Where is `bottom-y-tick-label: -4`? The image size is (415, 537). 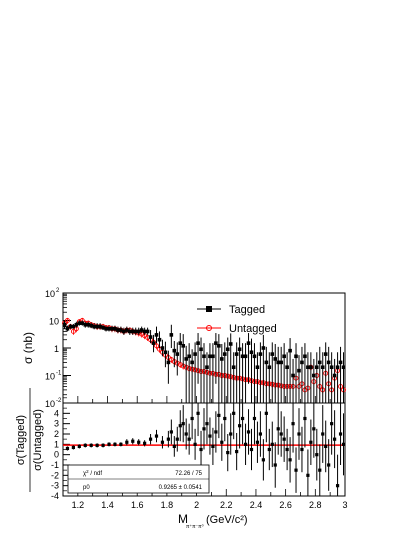
bottom-y-tick-label: -4 is located at coordinates (55, 496).